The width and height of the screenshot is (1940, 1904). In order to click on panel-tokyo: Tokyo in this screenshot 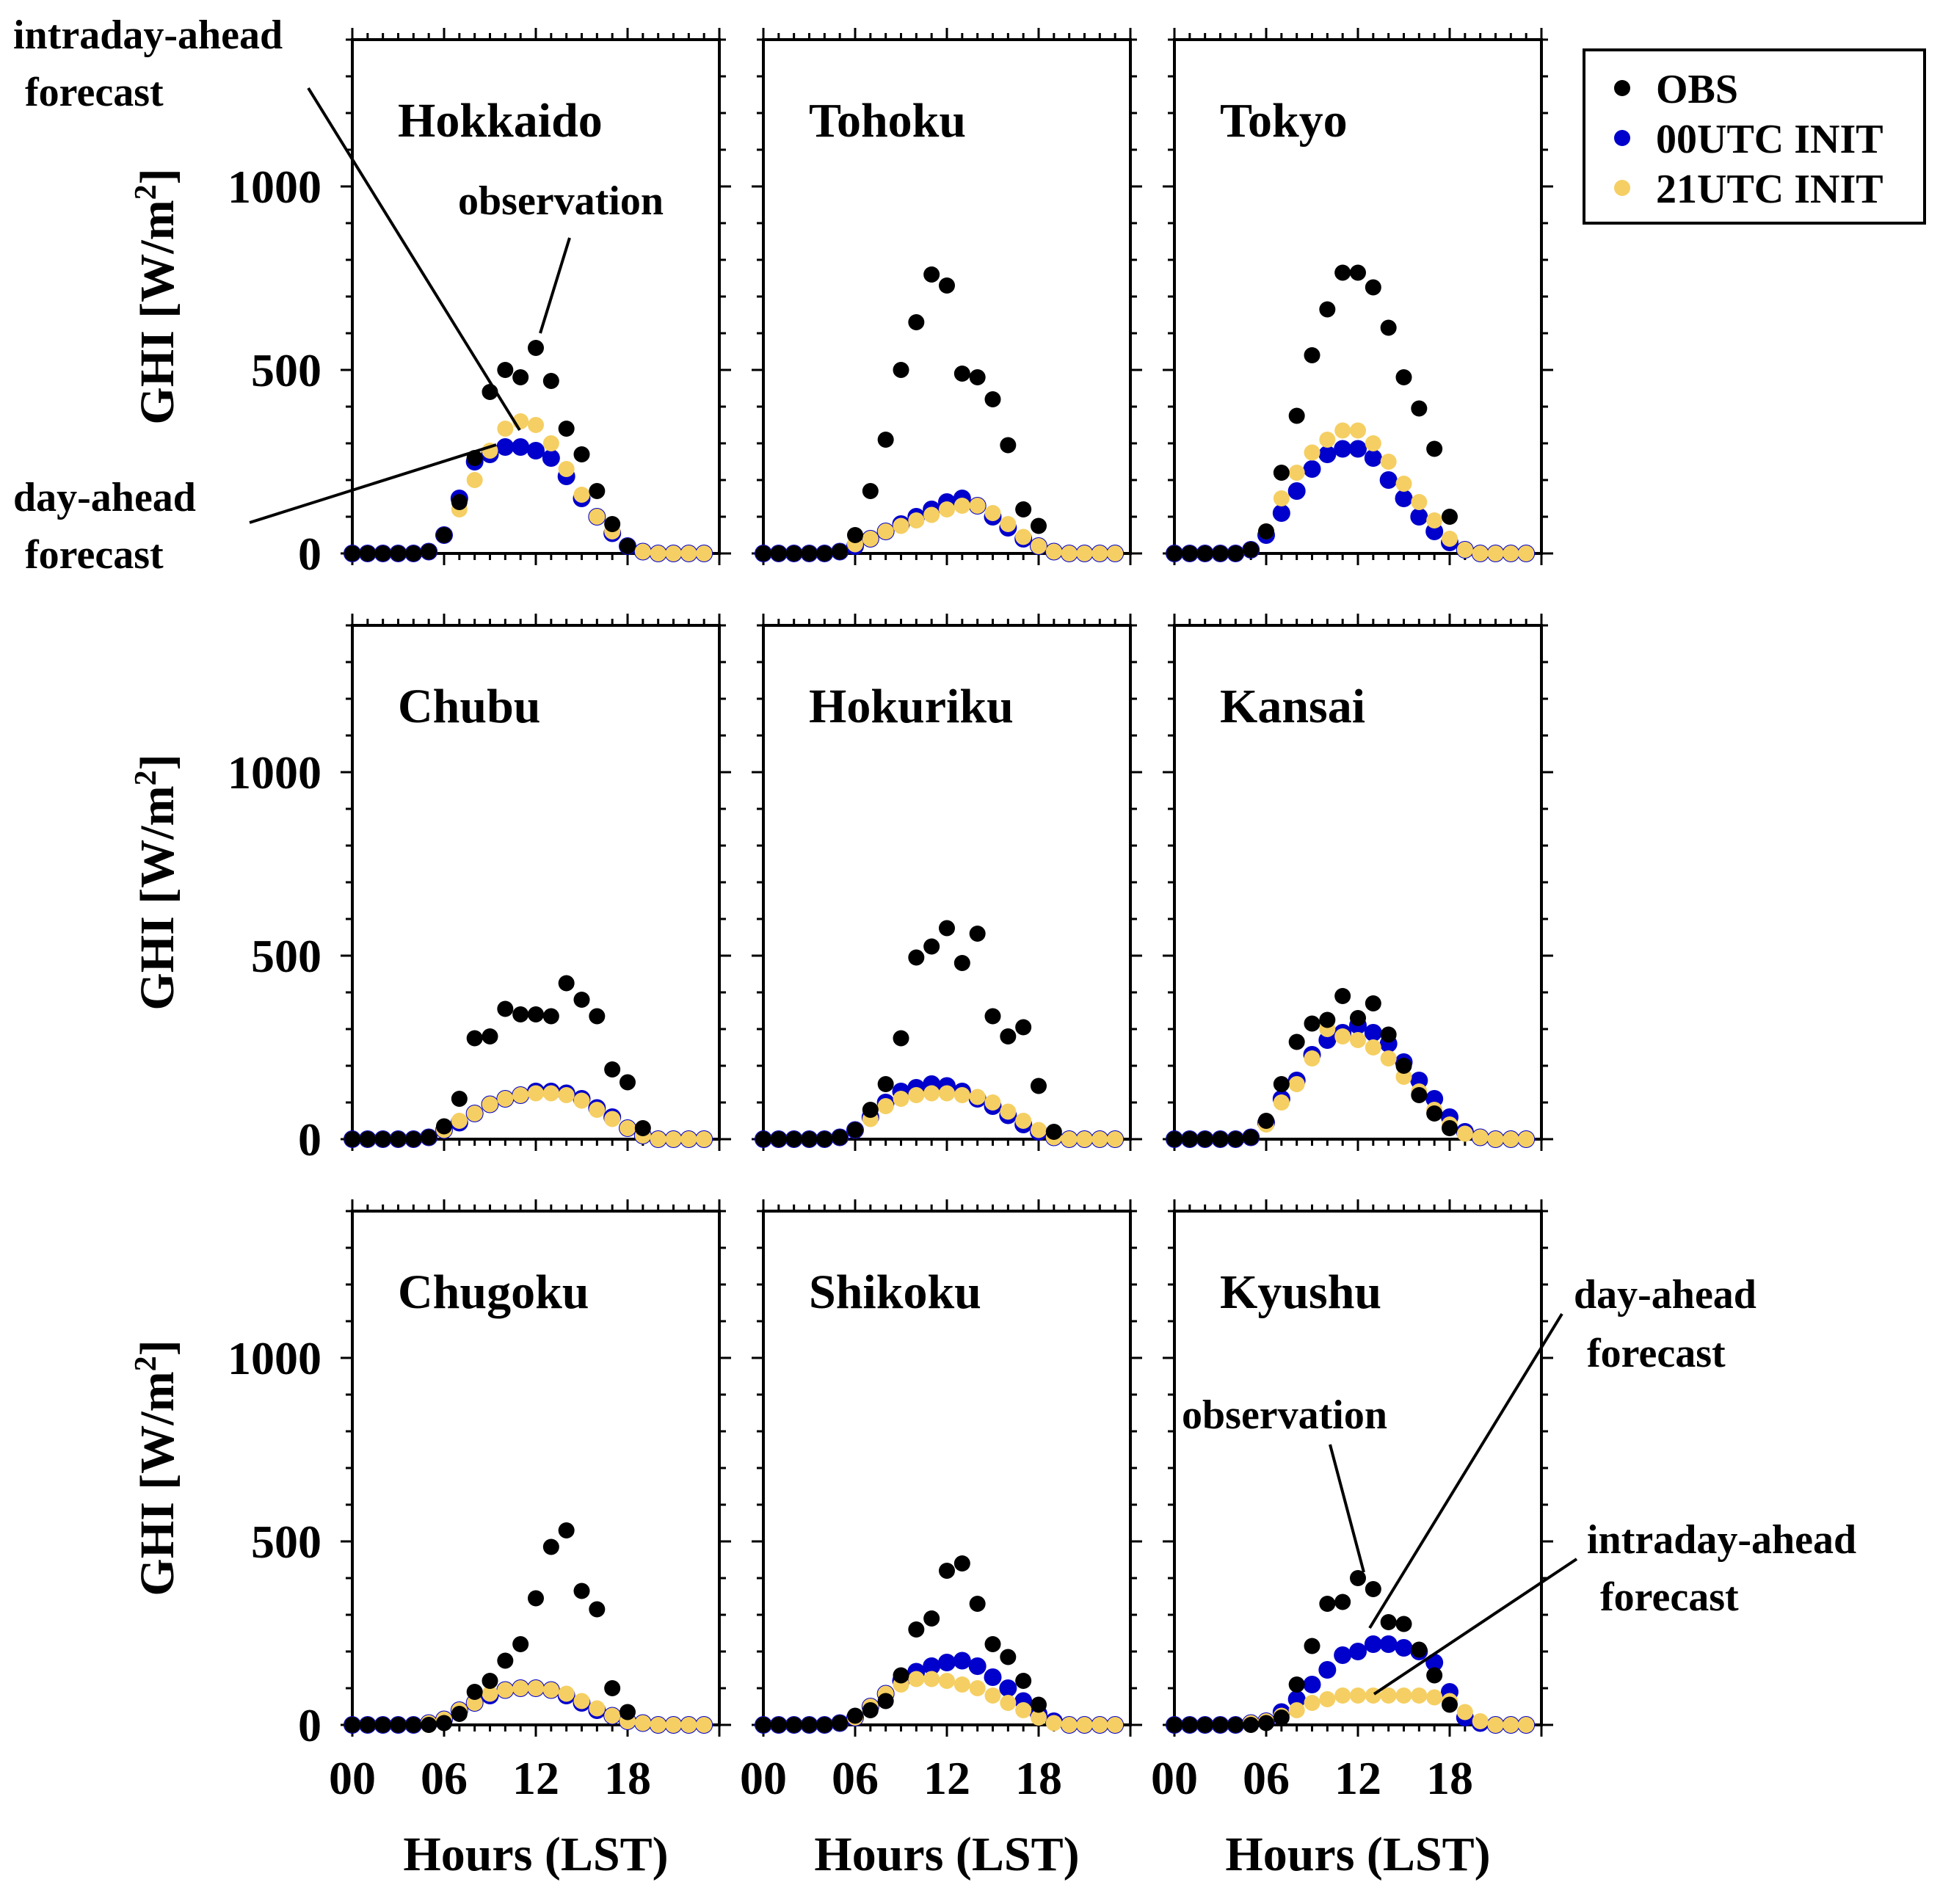, I will do `click(1358, 297)`.